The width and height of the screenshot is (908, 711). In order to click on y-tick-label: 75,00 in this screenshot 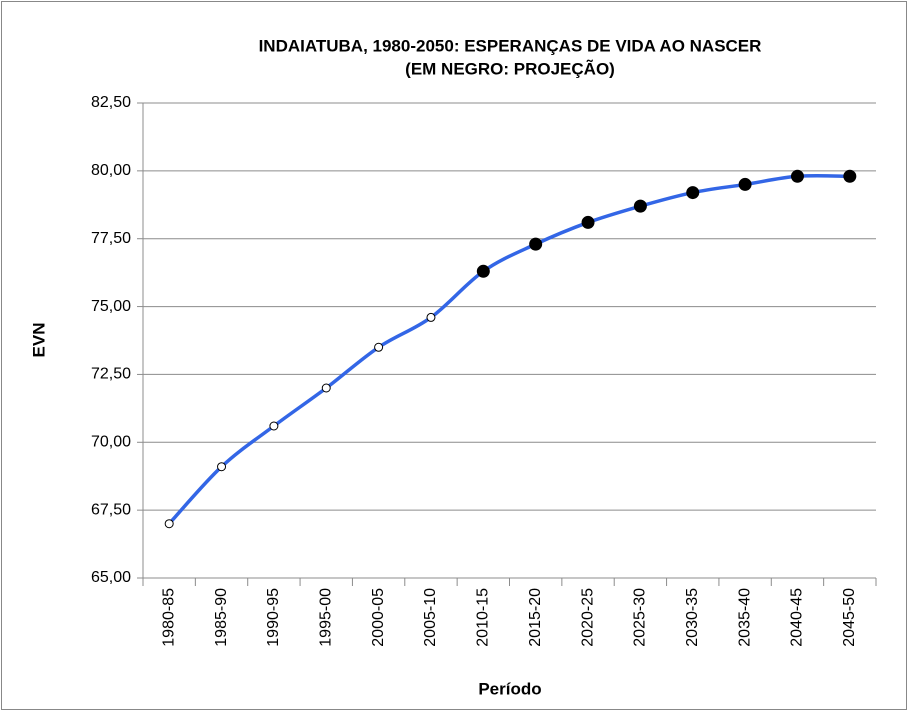, I will do `click(111, 306)`.